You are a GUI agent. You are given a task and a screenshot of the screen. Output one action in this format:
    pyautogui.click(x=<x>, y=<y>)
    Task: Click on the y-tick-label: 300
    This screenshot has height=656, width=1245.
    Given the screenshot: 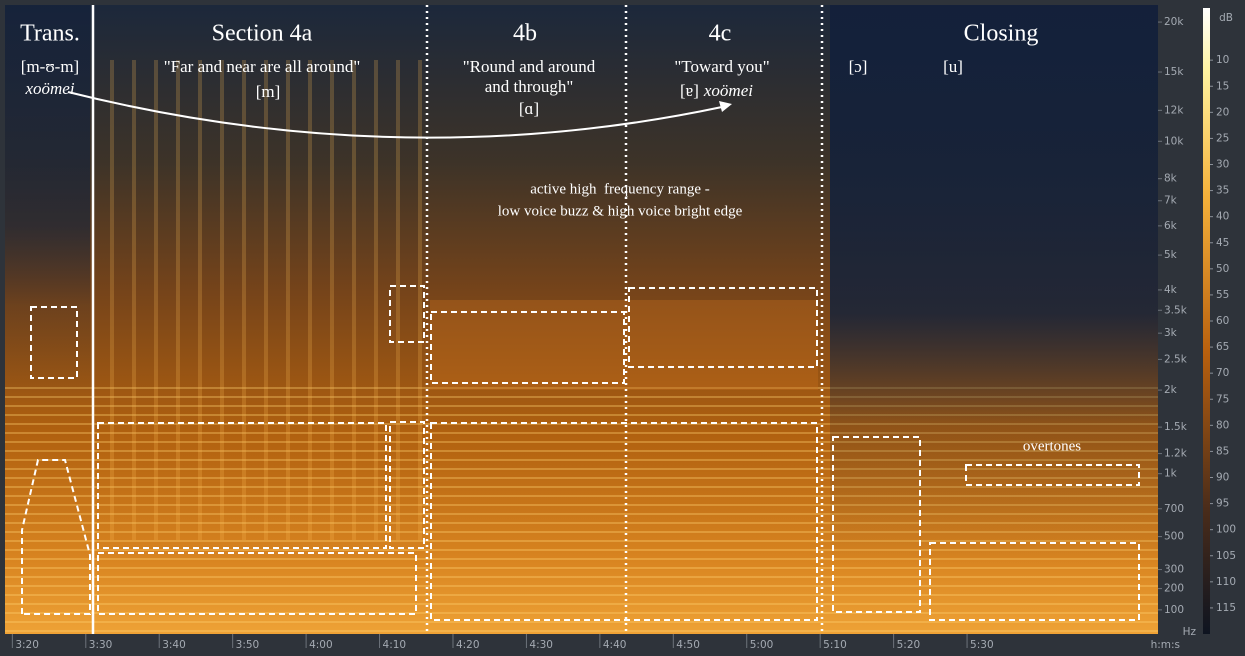 What is the action you would take?
    pyautogui.click(x=1174, y=570)
    